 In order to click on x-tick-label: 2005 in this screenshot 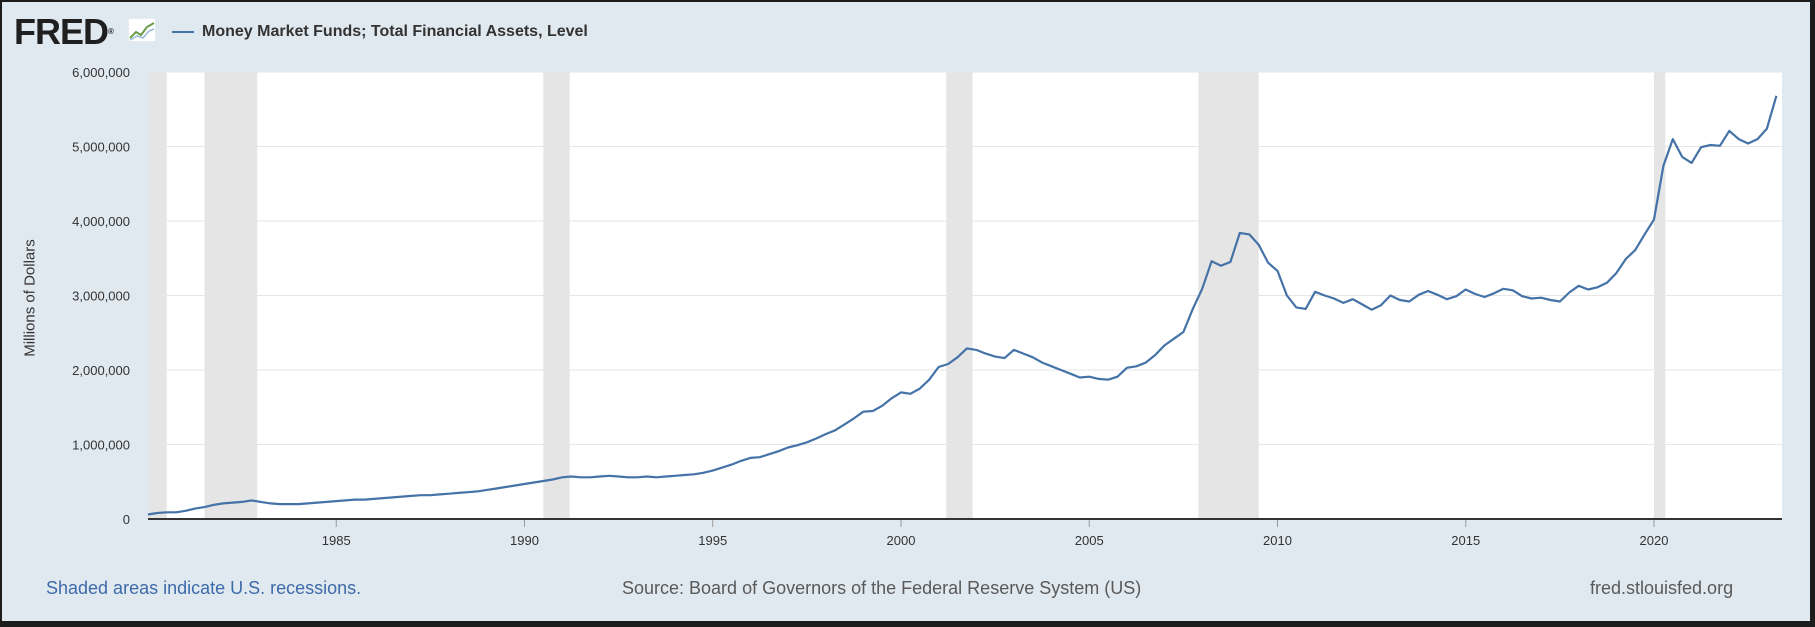, I will do `click(1089, 540)`.